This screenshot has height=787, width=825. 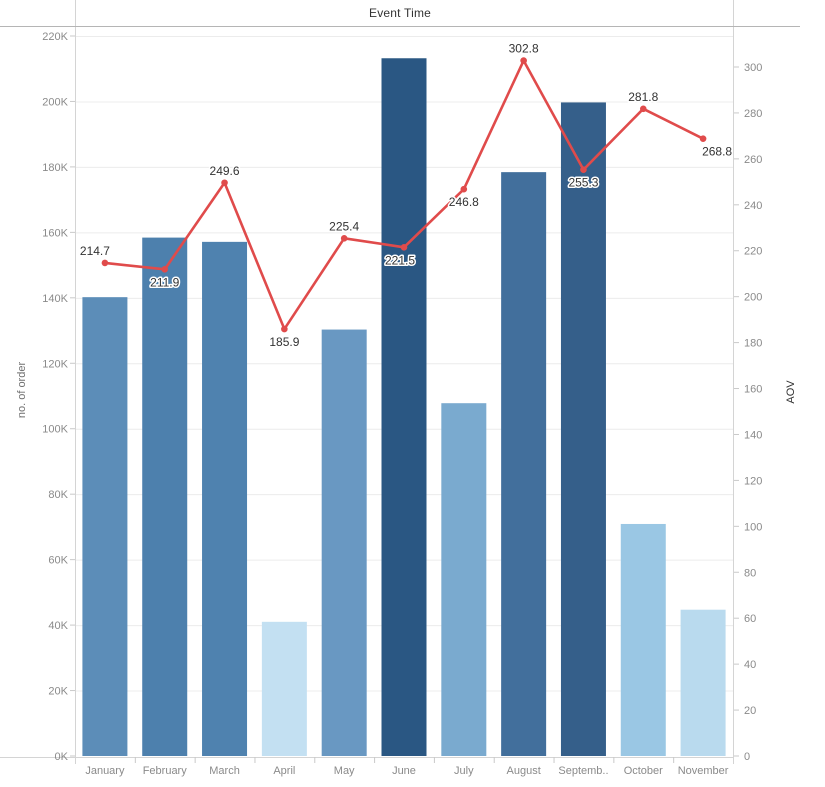 I want to click on right-tick-label: 240, so click(x=753, y=206).